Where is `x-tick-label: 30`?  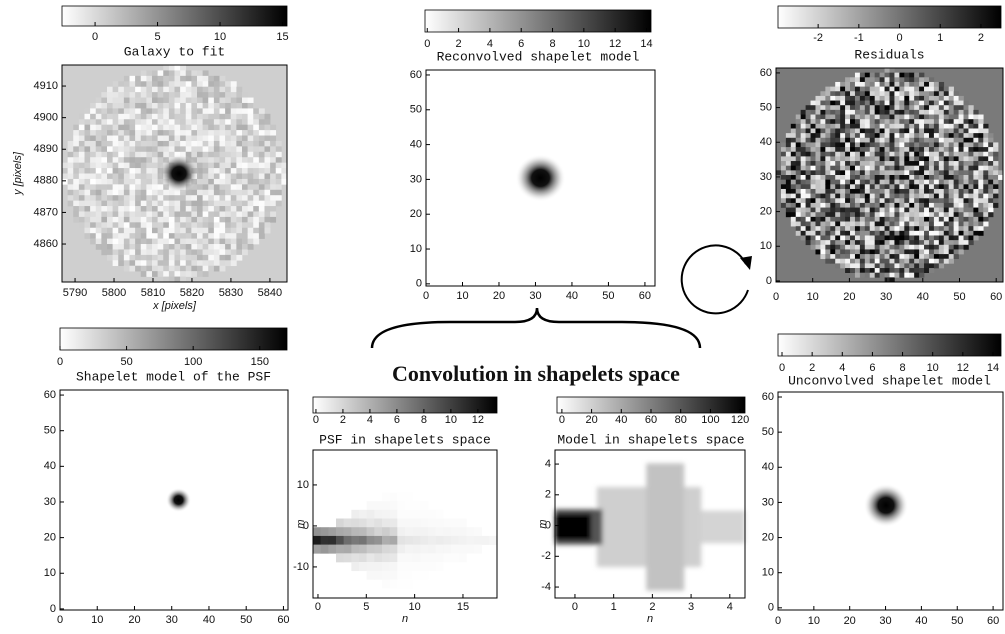
x-tick-label: 30 is located at coordinates (885, 621).